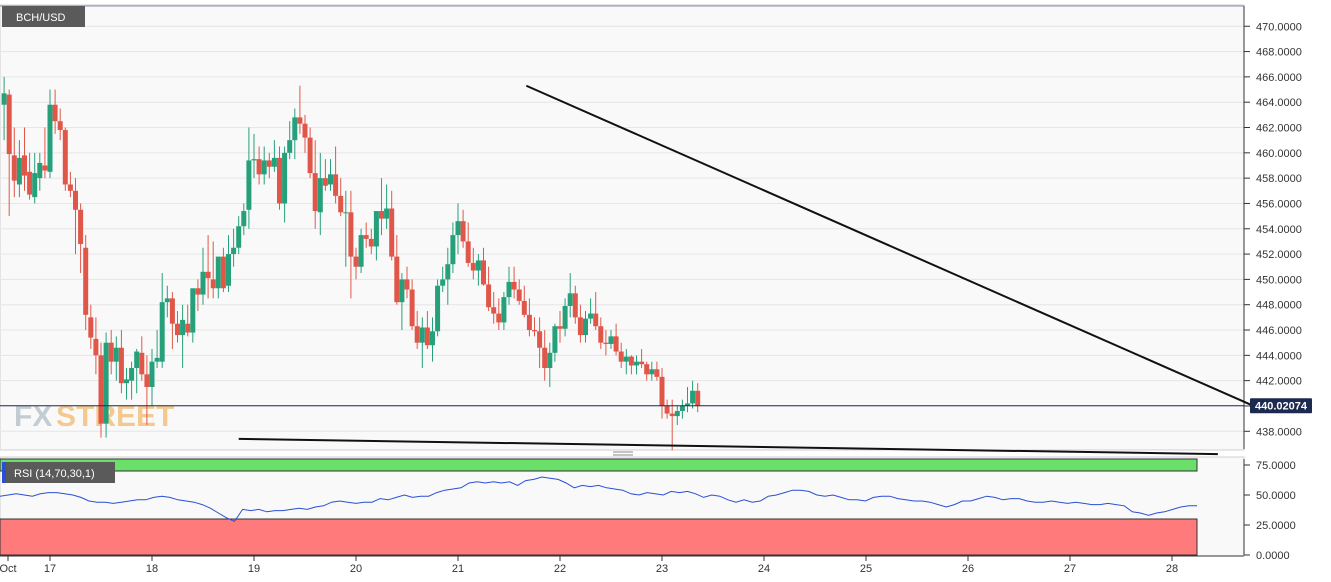  What do you see at coordinates (1279, 154) in the screenshot?
I see `y-tick-label: 460.0000` at bounding box center [1279, 154].